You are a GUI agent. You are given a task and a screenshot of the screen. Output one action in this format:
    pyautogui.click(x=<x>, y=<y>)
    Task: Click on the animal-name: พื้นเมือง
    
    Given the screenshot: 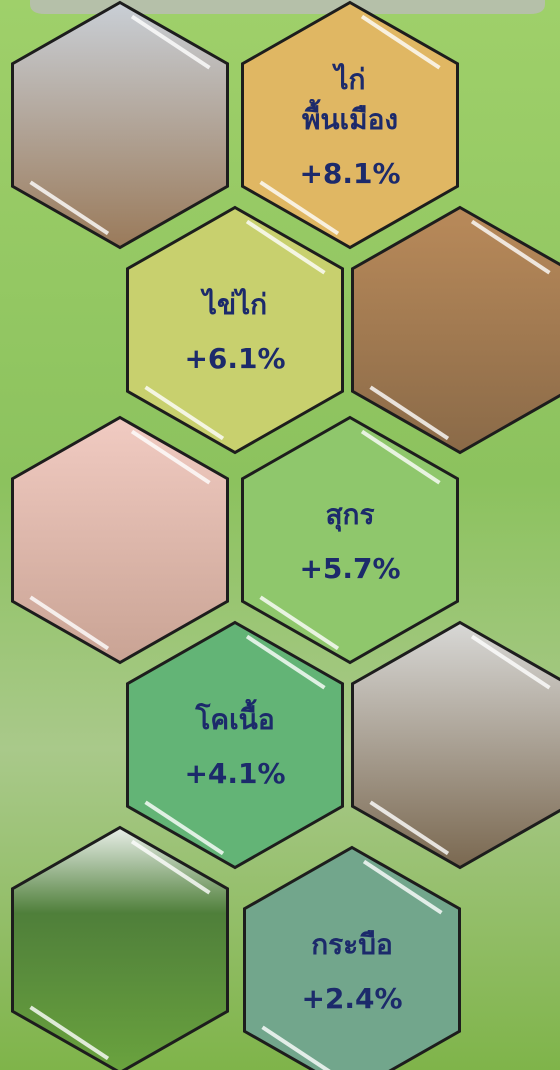 What is the action you would take?
    pyautogui.click(x=350, y=117)
    